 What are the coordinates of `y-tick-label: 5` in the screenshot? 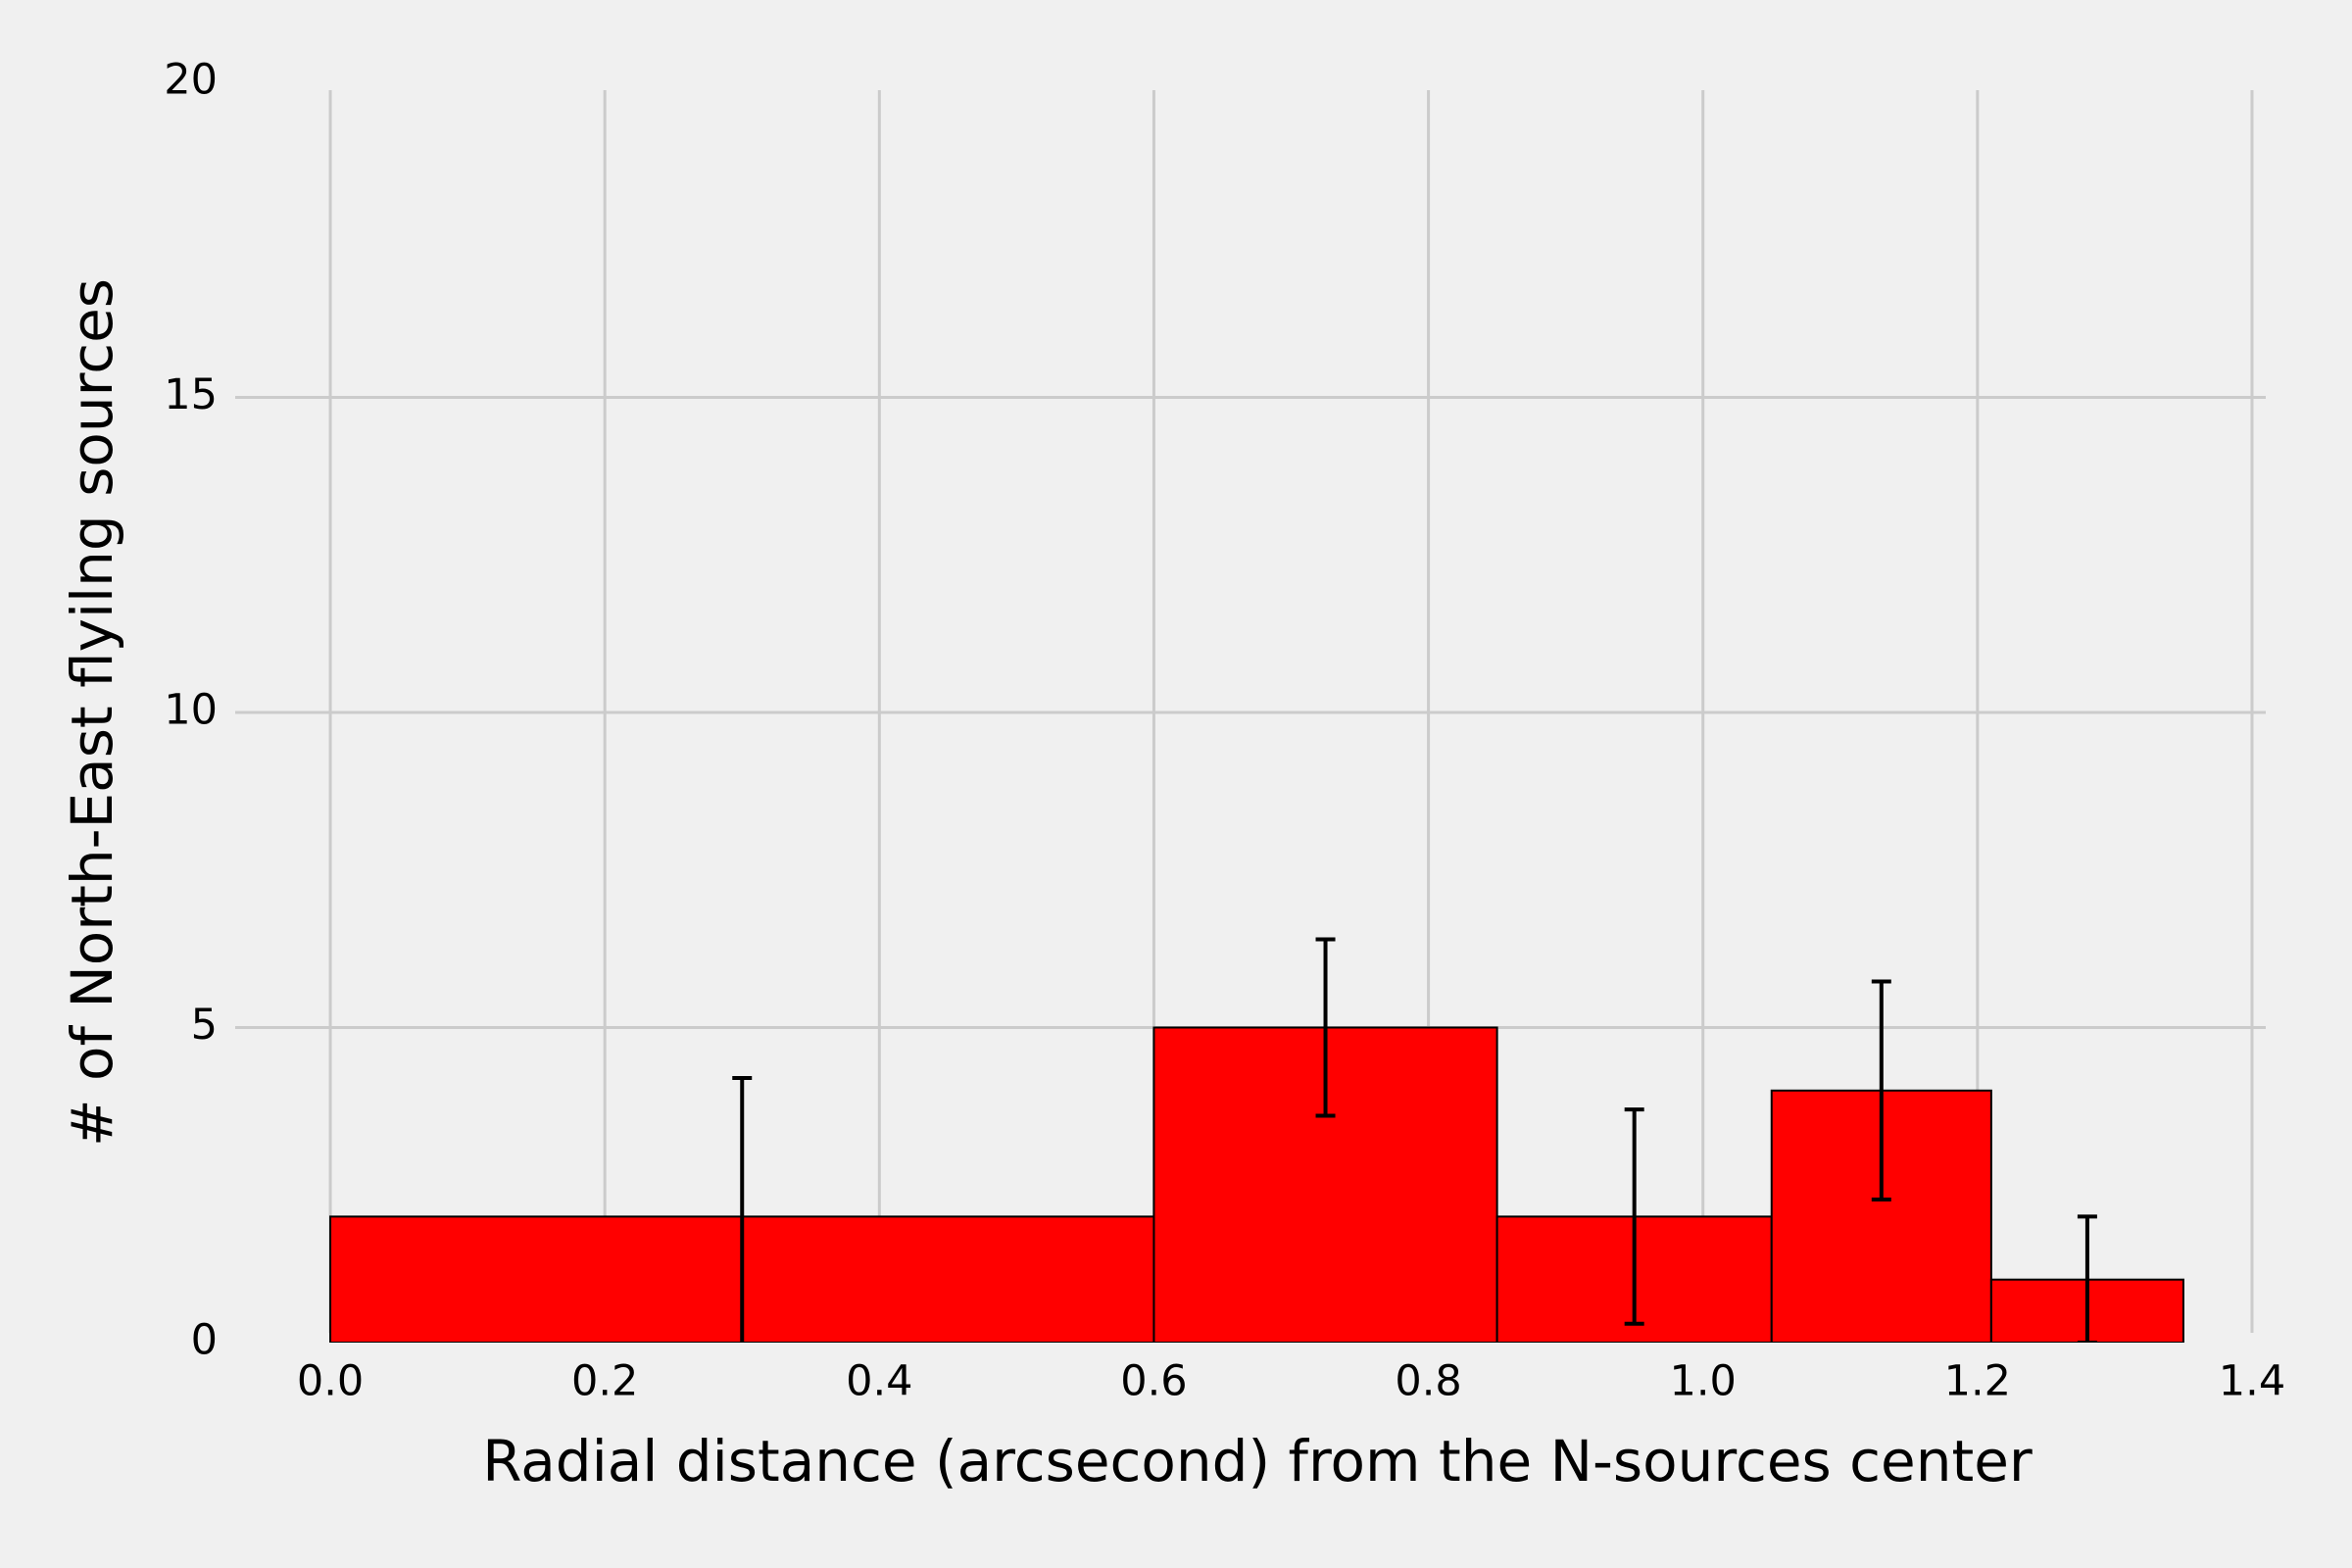 It's located at (204, 1025).